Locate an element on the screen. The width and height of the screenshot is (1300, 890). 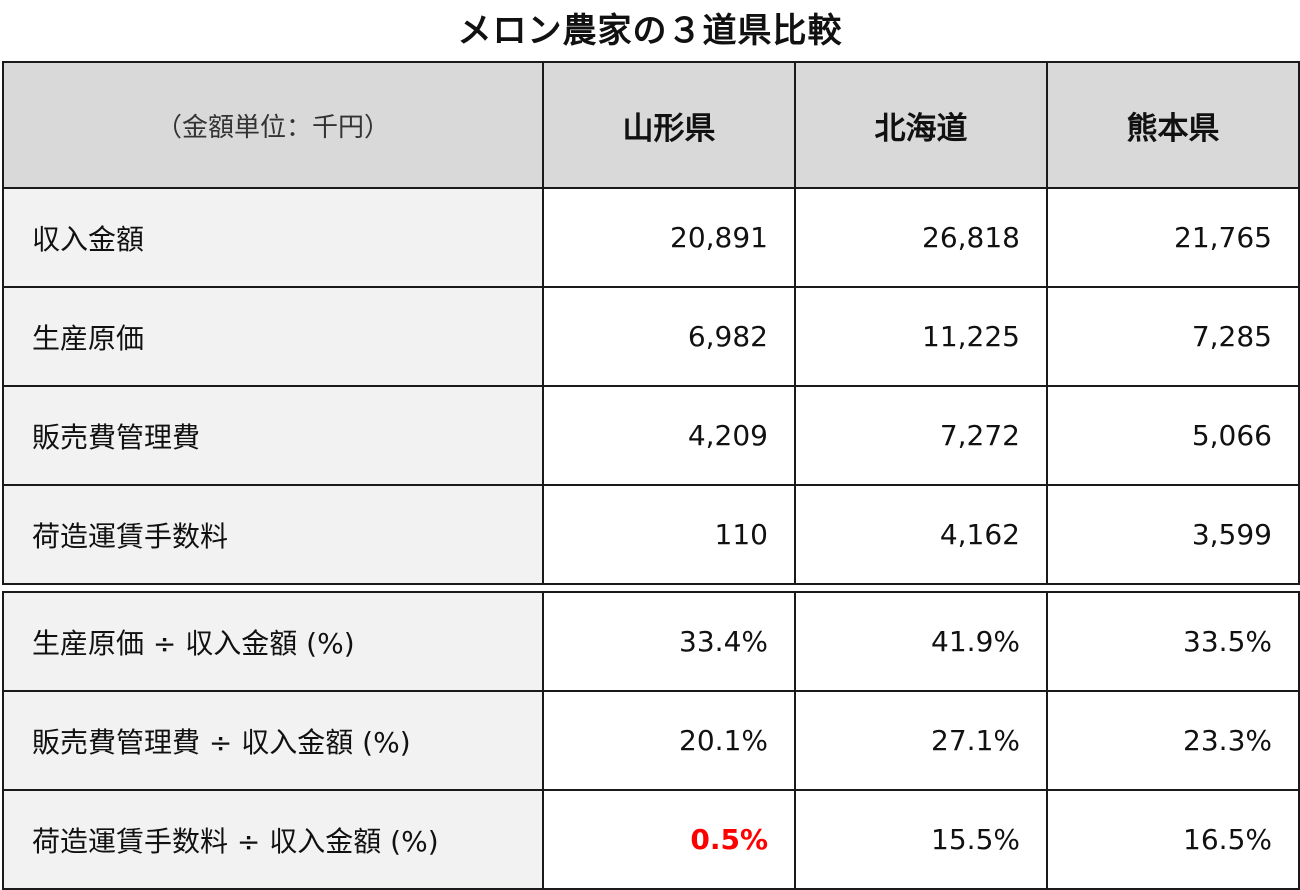
cell-value: 6,982 is located at coordinates (669, 336).